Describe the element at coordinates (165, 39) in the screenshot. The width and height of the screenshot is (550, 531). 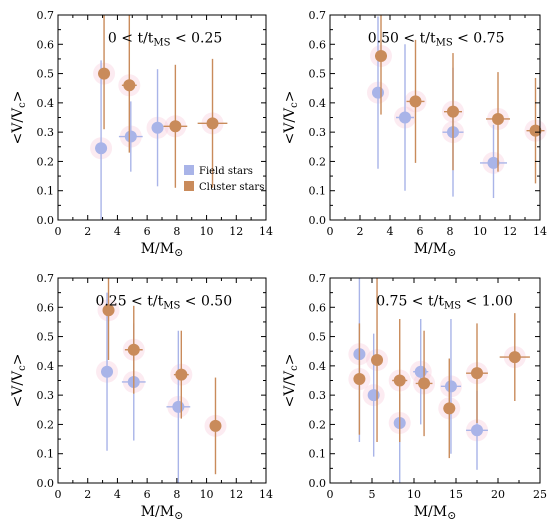
I see `panel-annotation: 0 < t/tMS < 0.25` at that location.